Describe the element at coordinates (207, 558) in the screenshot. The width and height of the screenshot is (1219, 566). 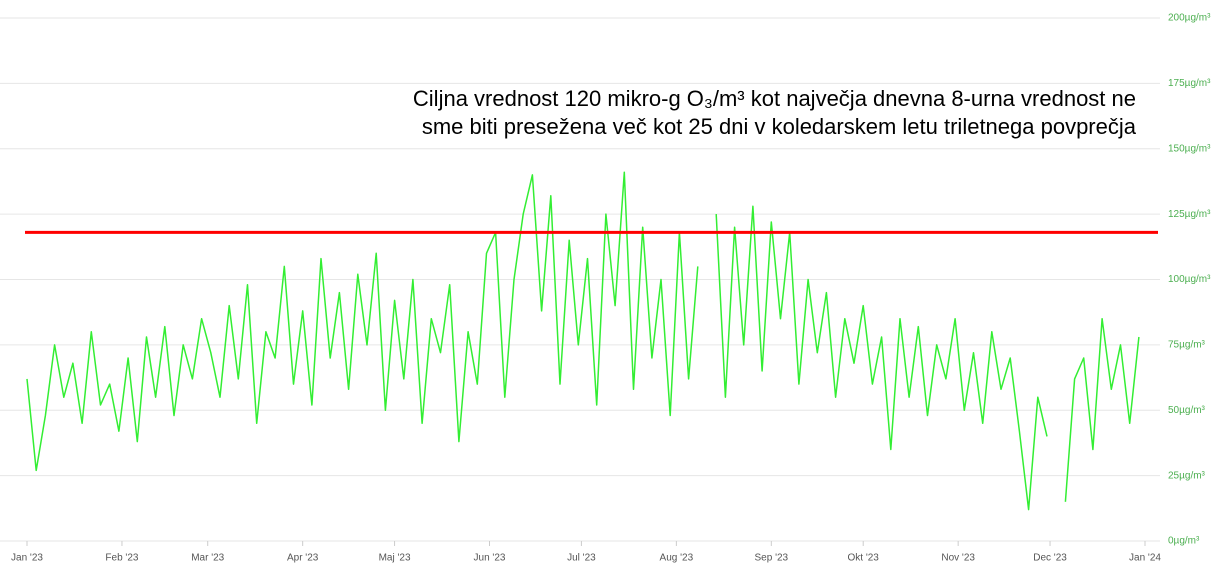
I see `x-tick-label: Mar '23` at that location.